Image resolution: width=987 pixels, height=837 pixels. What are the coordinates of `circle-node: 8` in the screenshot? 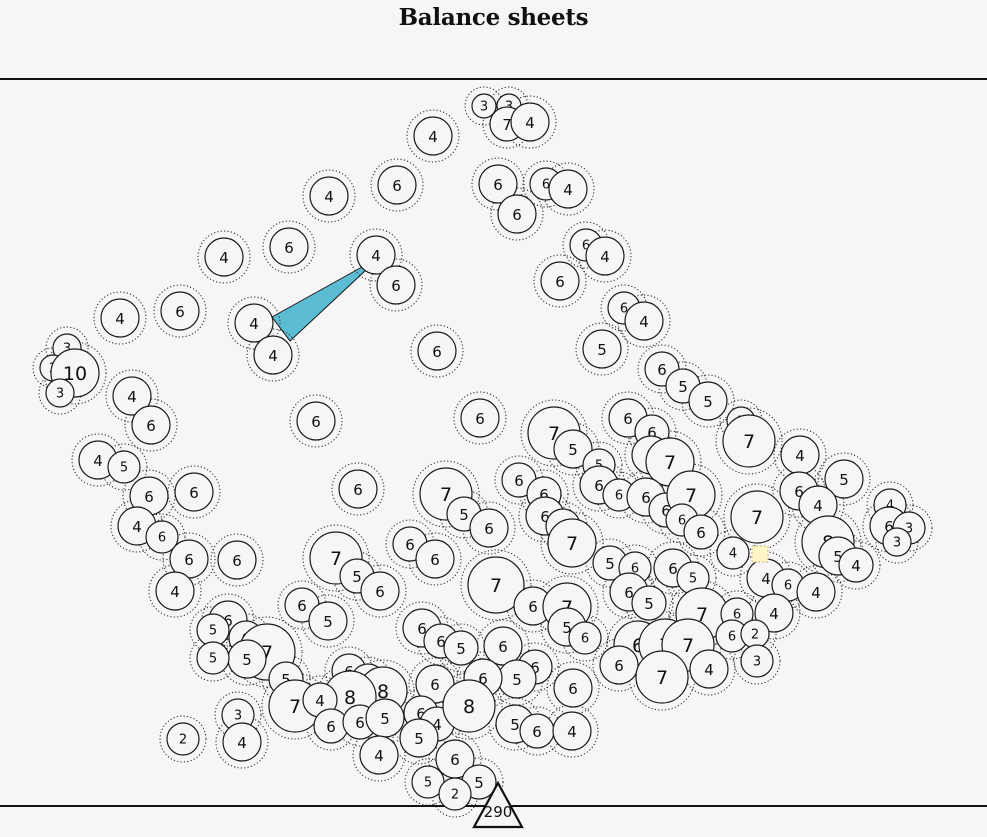 It's located at (469, 706).